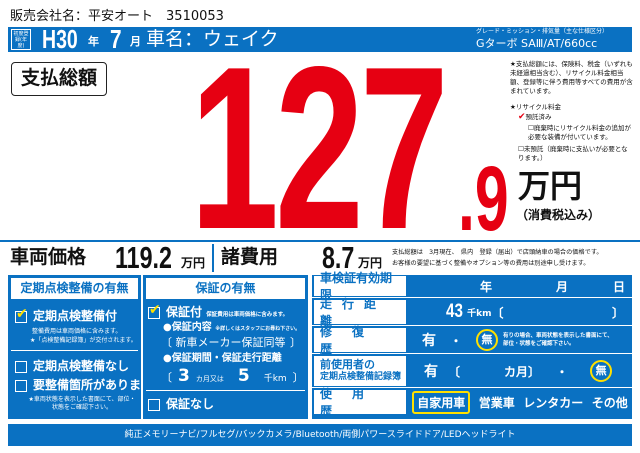 Image resolution: width=640 pixels, height=453 pixels. I want to click on records-no-selected: 無, so click(601, 371).